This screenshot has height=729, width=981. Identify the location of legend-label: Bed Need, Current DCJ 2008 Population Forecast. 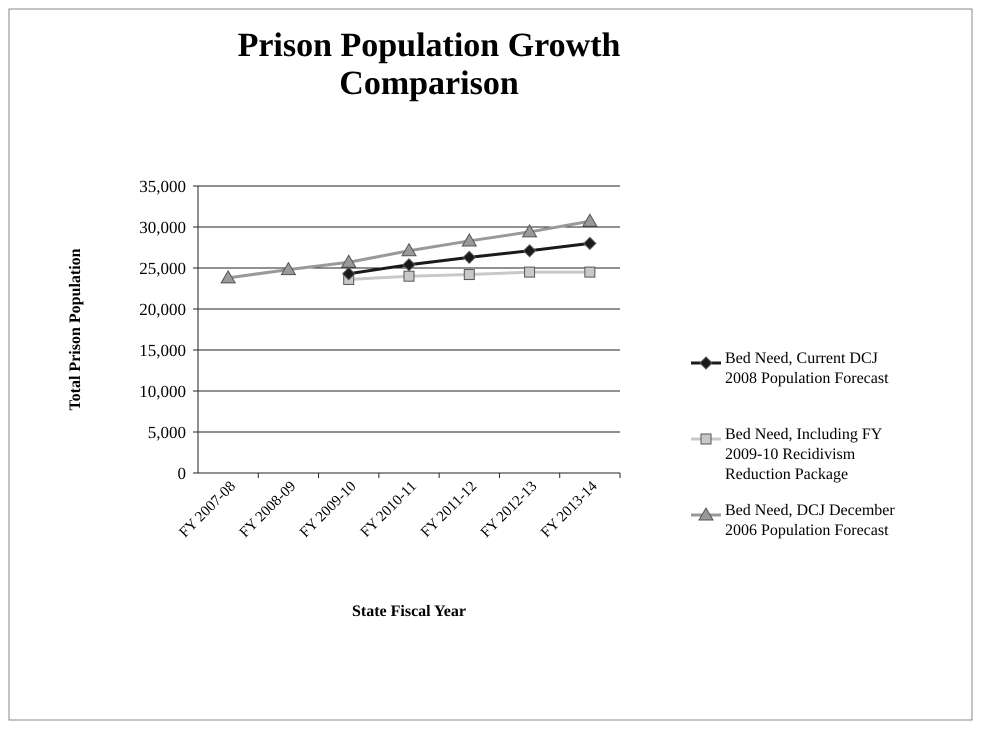
(807, 368).